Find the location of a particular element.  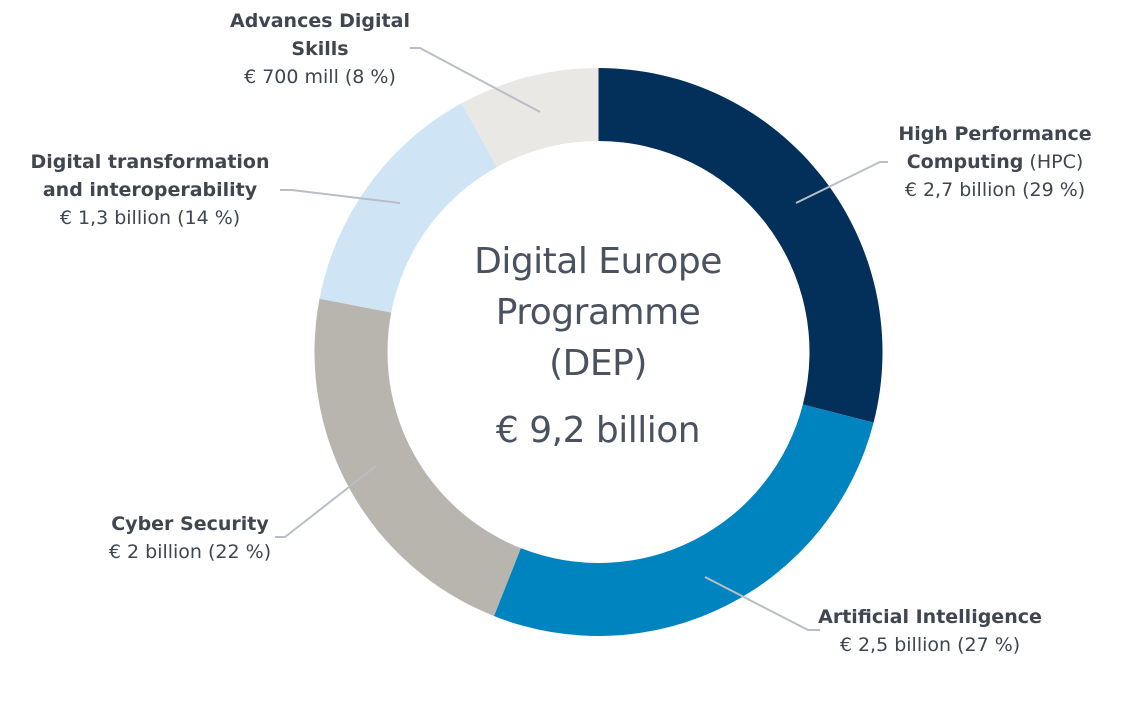

label-ai-value: € 2,5 billion (27 %) is located at coordinates (930, 645).